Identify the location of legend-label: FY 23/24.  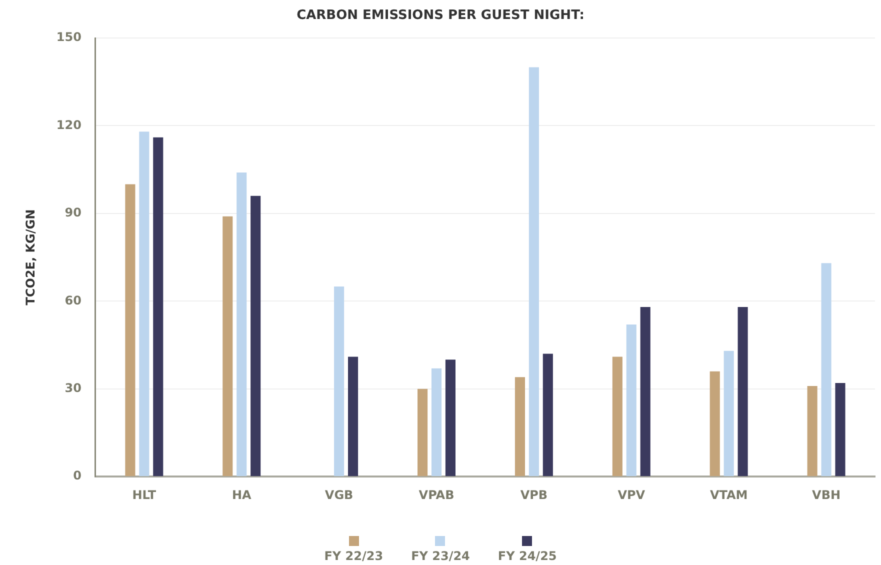
(440, 556).